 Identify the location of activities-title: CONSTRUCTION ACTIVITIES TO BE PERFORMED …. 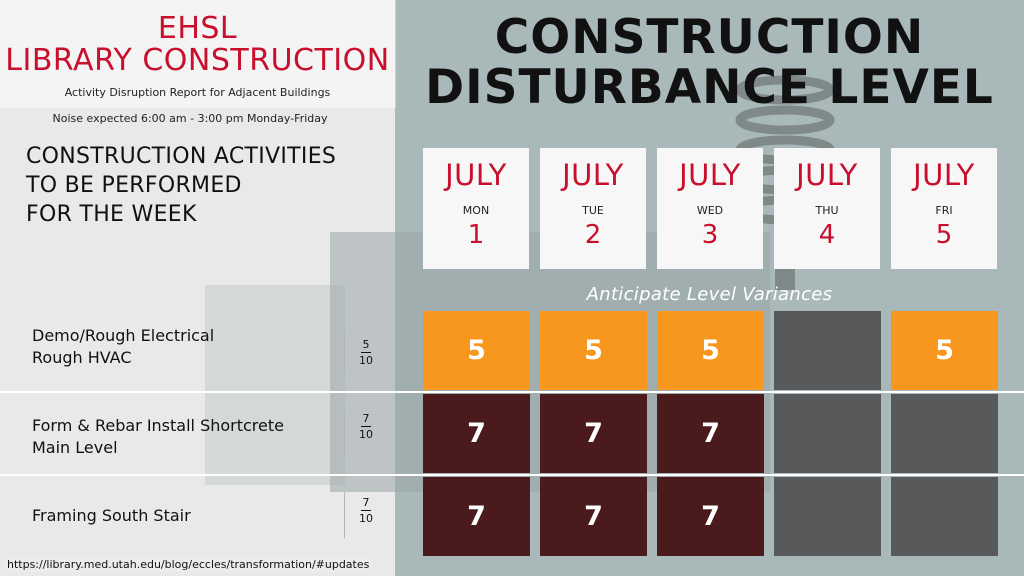
(181, 185).